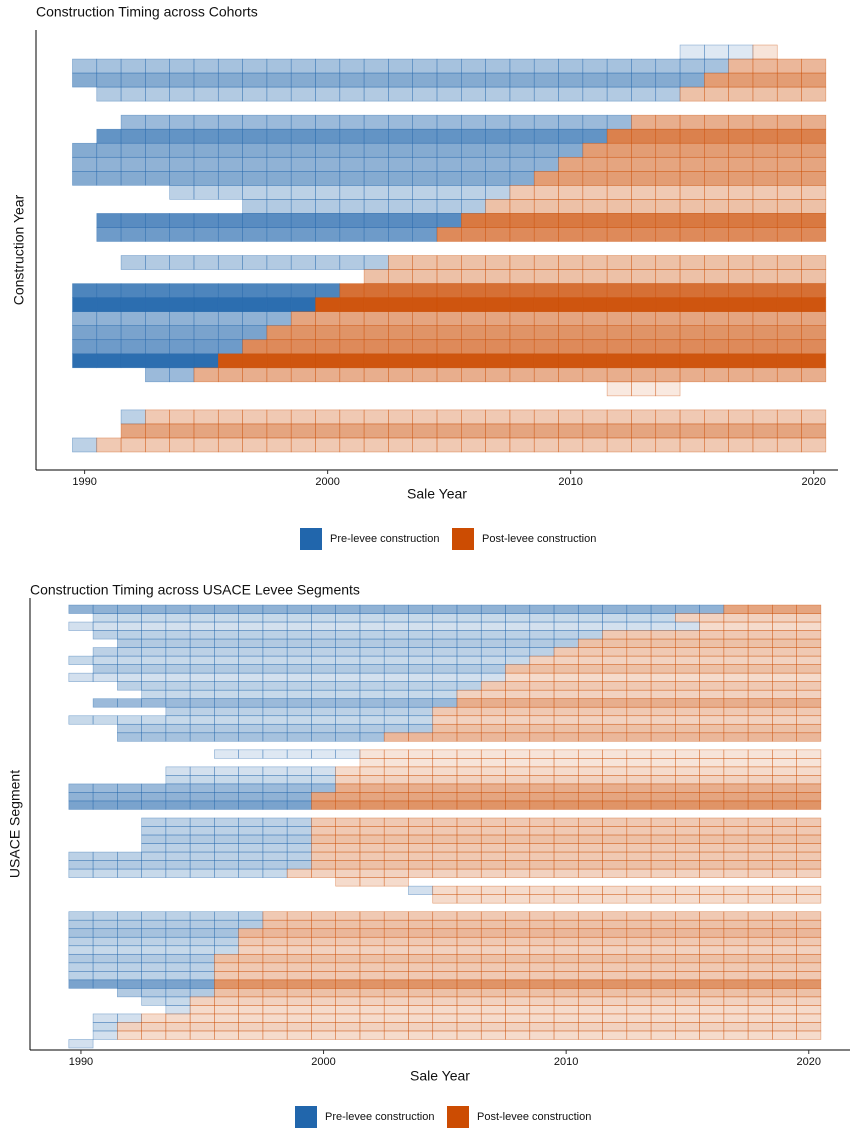 This screenshot has height=1134, width=852. What do you see at coordinates (327, 482) in the screenshot?
I see `x-tick-label: 2000` at bounding box center [327, 482].